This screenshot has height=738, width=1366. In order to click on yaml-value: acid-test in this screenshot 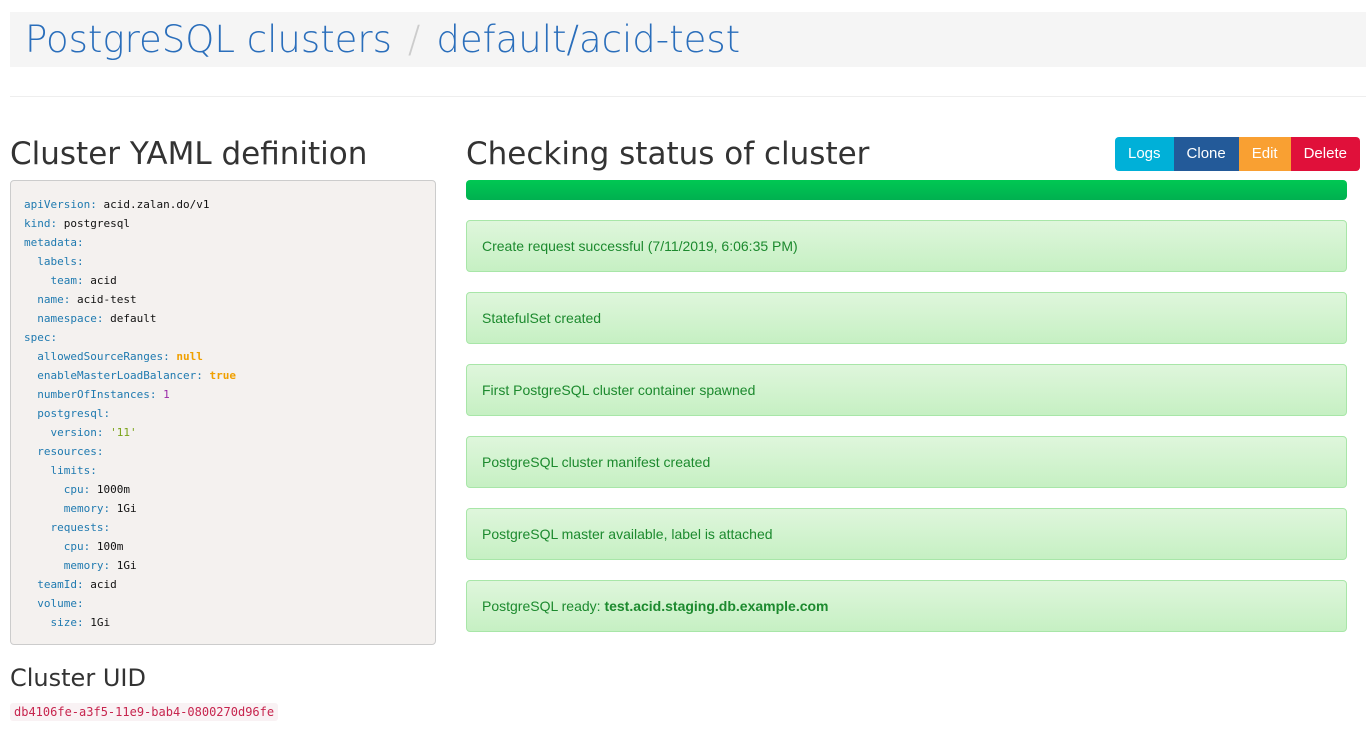, I will do `click(107, 299)`.